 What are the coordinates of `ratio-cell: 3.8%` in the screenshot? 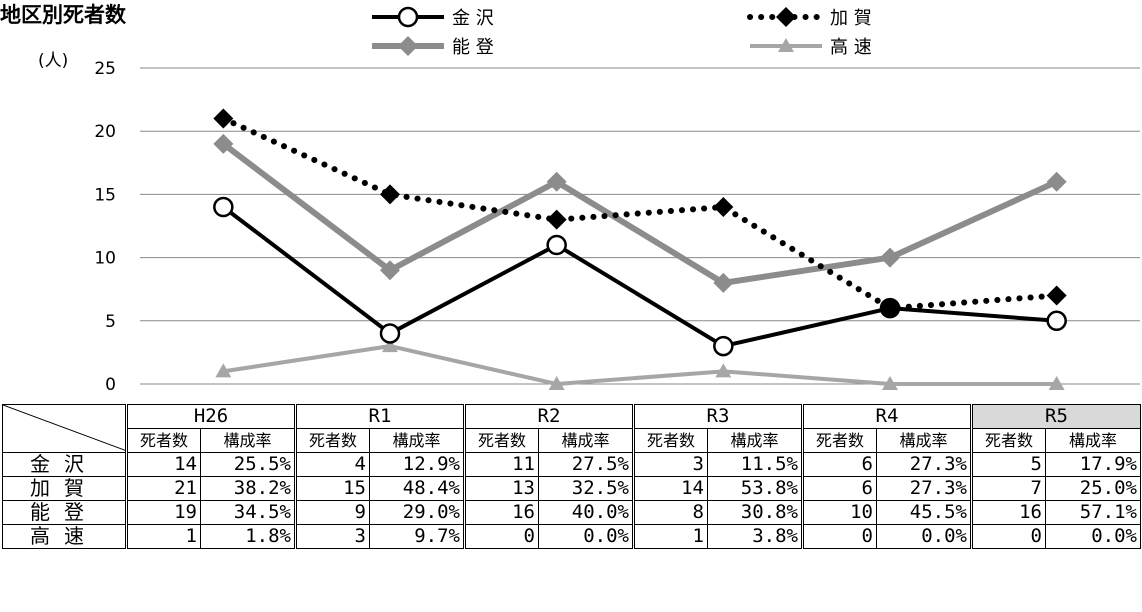 It's located at (755, 536).